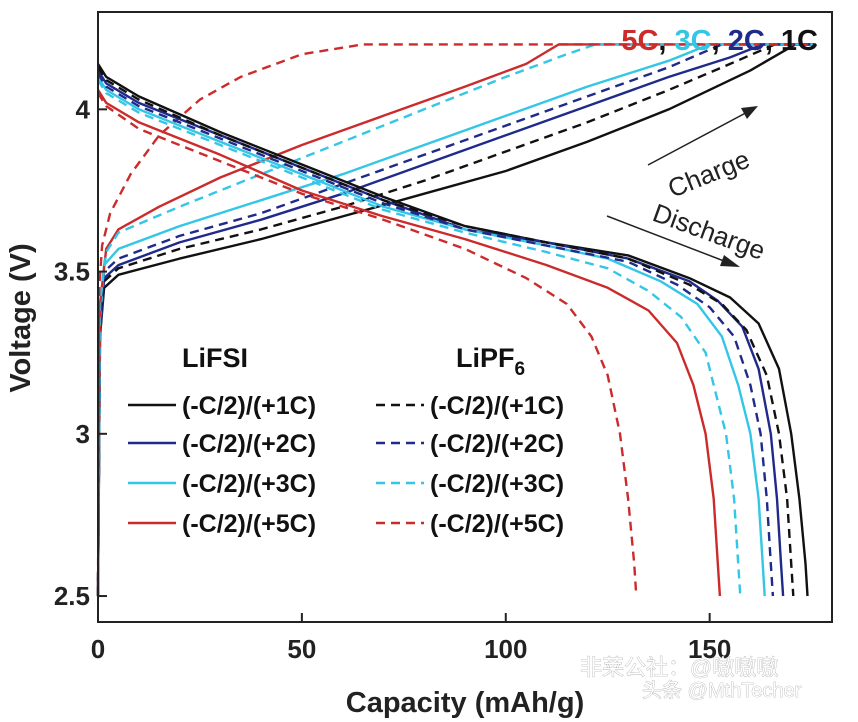  Describe the element at coordinates (749, 112) in the screenshot. I see `charge-arrowhead` at that location.